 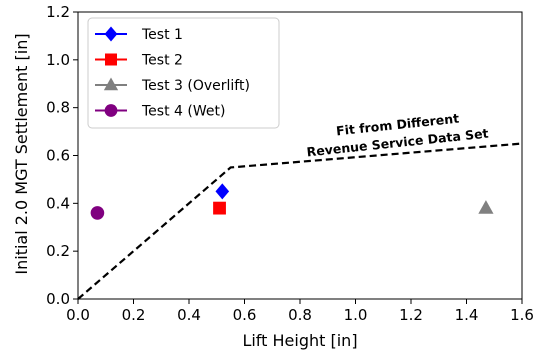 I want to click on x-tick-label: 1.0, so click(x=356, y=315).